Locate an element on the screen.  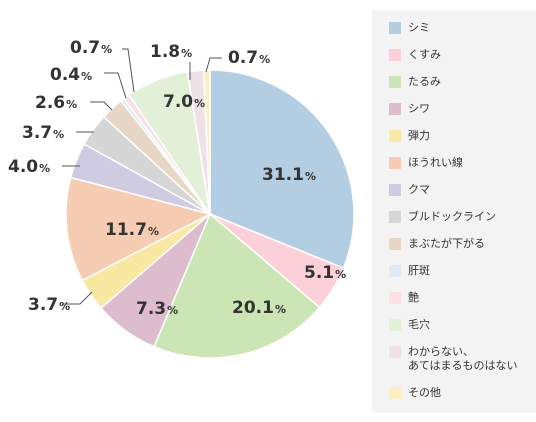
legend-label: クマ is located at coordinates (419, 189).